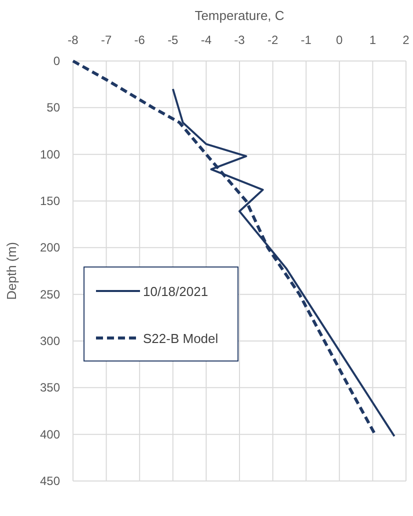  I want to click on y-tick-label: 350, so click(50, 387).